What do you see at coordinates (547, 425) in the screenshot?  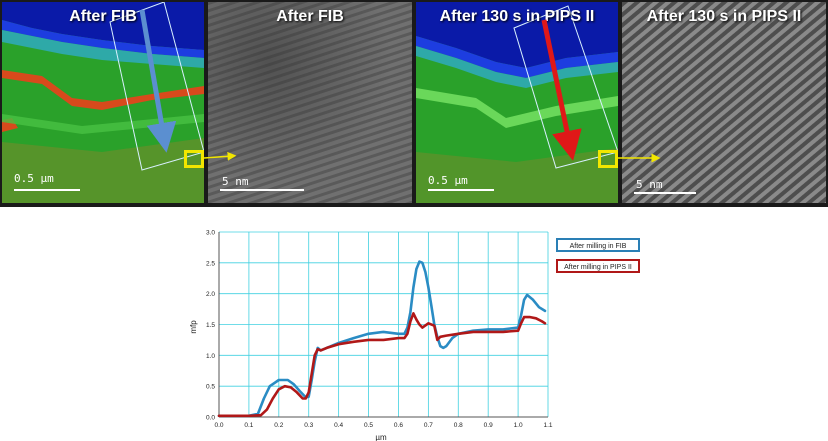 I see `x-tick-label: 1.1` at bounding box center [547, 425].